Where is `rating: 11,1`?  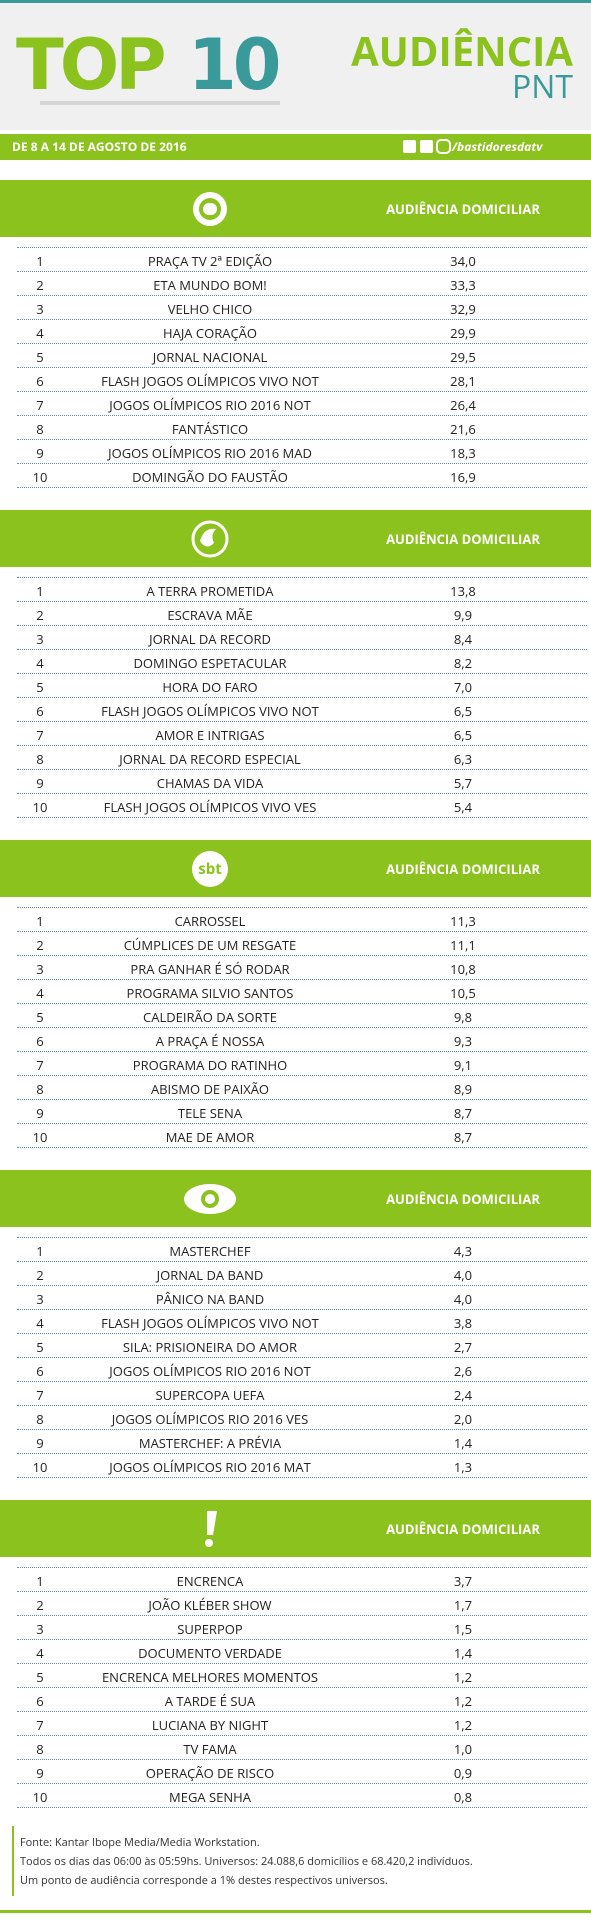 rating: 11,1 is located at coordinates (463, 945).